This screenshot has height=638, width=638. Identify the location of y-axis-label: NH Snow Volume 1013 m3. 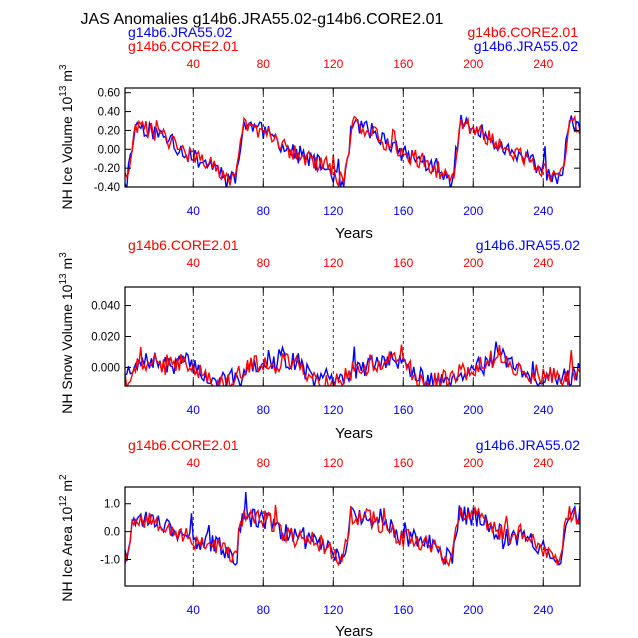
(66, 333).